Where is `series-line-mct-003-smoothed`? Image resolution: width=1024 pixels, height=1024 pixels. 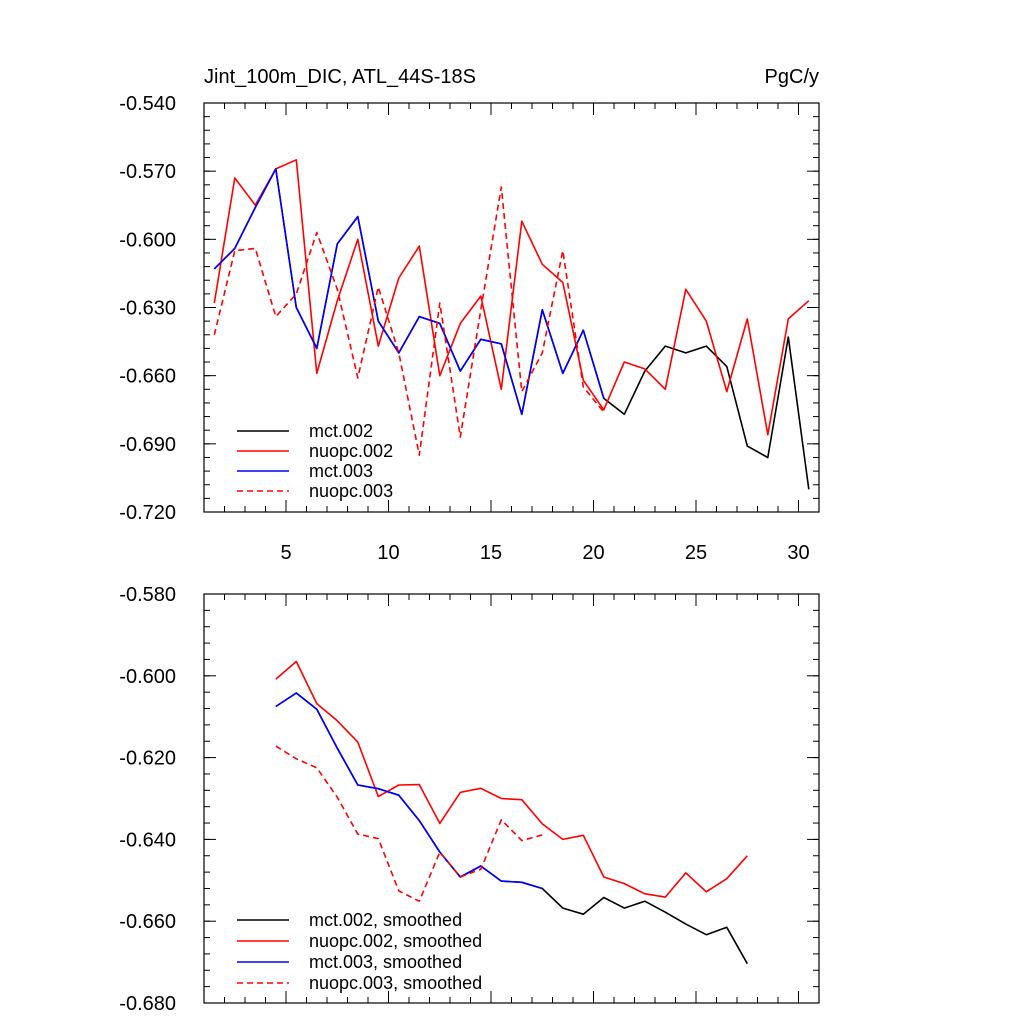 series-line-mct-003-smoothed is located at coordinates (409, 791).